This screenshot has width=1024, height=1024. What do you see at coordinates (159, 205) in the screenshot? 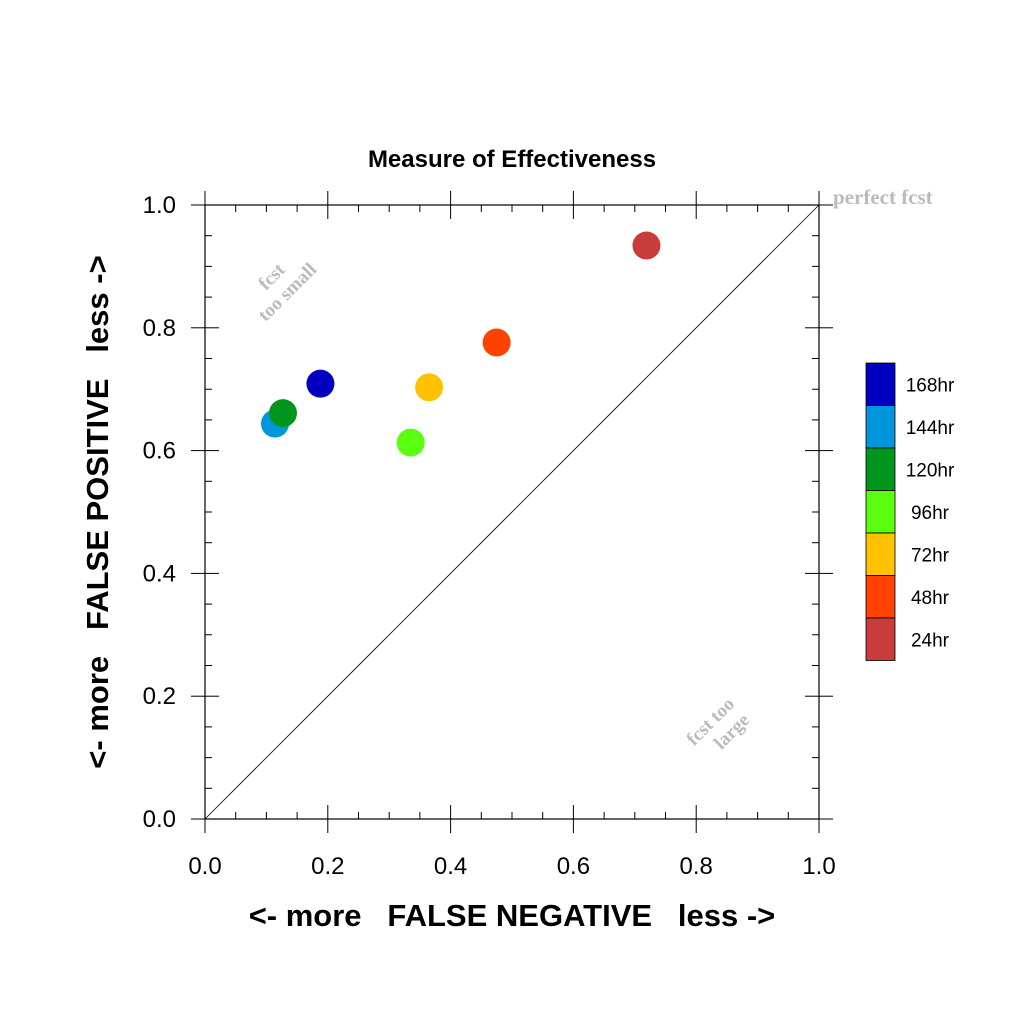
I see `y-tick-label: 1.0` at bounding box center [159, 205].